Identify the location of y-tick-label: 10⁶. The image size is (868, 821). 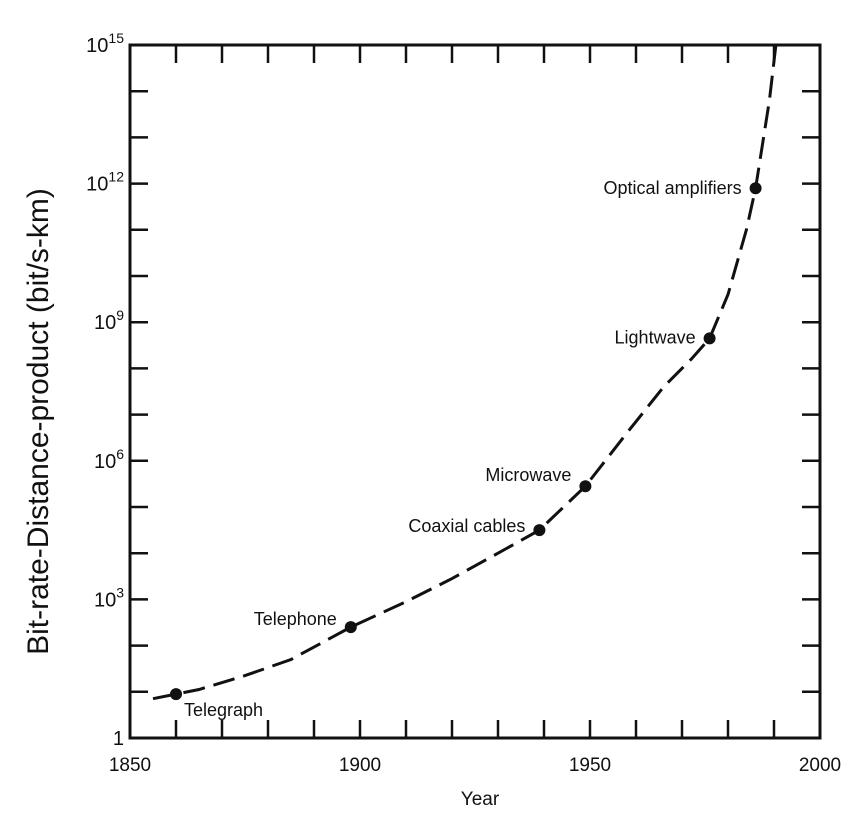
(109, 459).